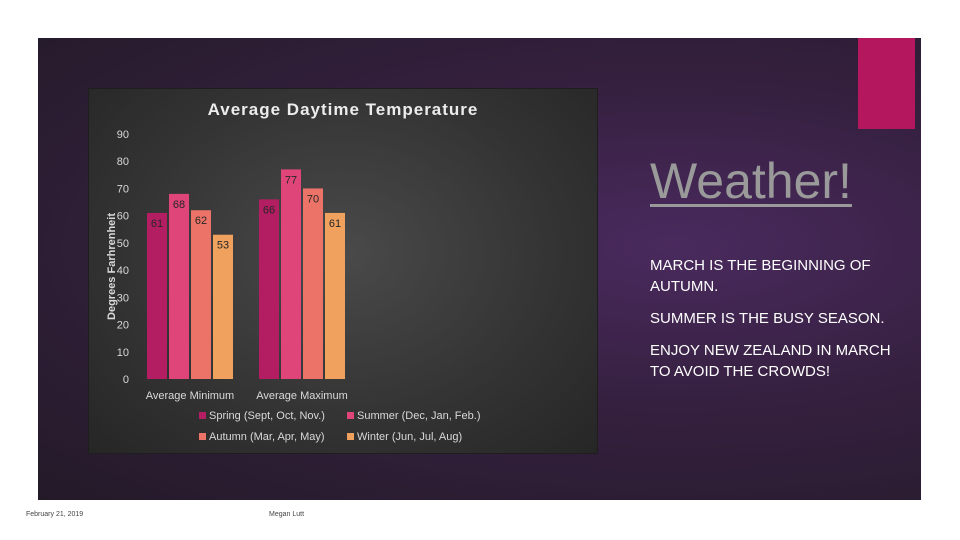 This screenshot has width=960, height=540. I want to click on y-tick-label: 80, so click(123, 162).